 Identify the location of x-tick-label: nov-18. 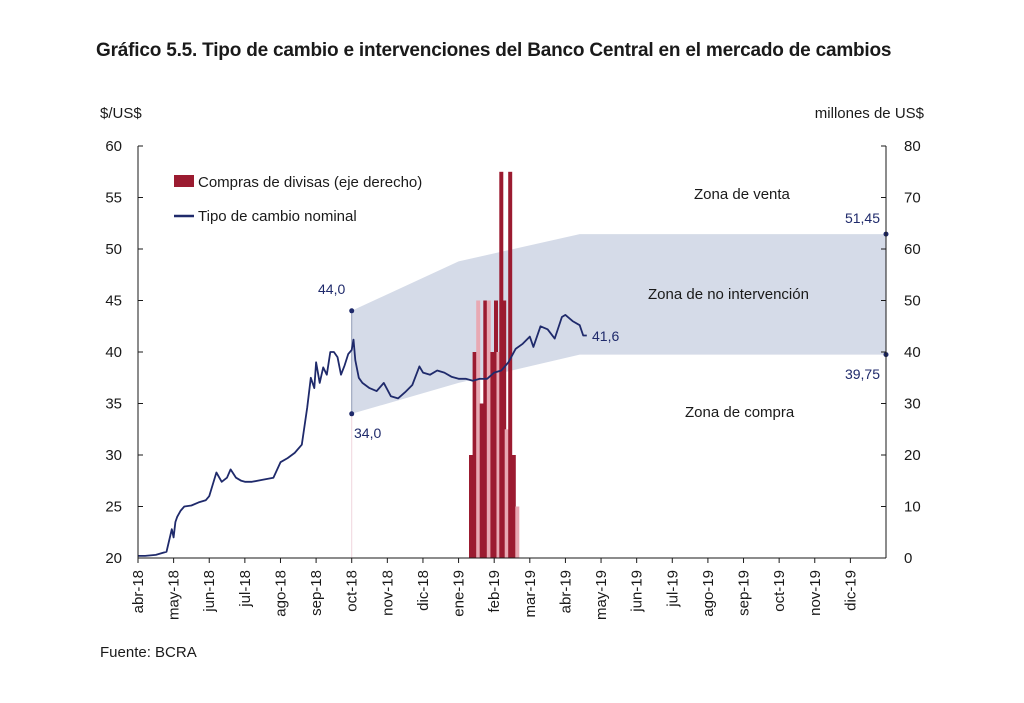
(387, 593).